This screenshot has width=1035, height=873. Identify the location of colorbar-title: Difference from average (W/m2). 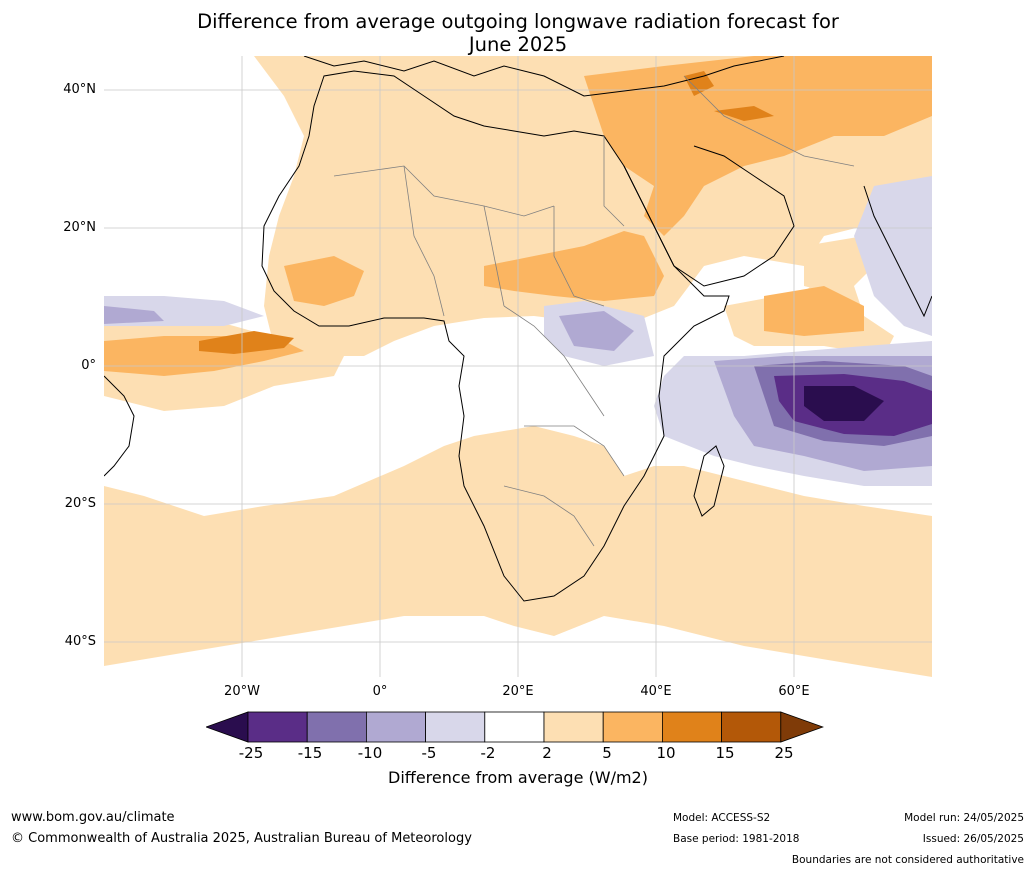
(518, 777).